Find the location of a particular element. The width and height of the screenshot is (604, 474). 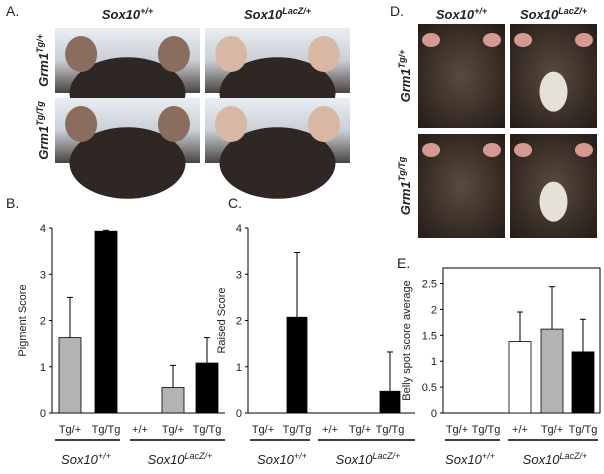

y-axis-label: Pigment Score is located at coordinates (23, 320).